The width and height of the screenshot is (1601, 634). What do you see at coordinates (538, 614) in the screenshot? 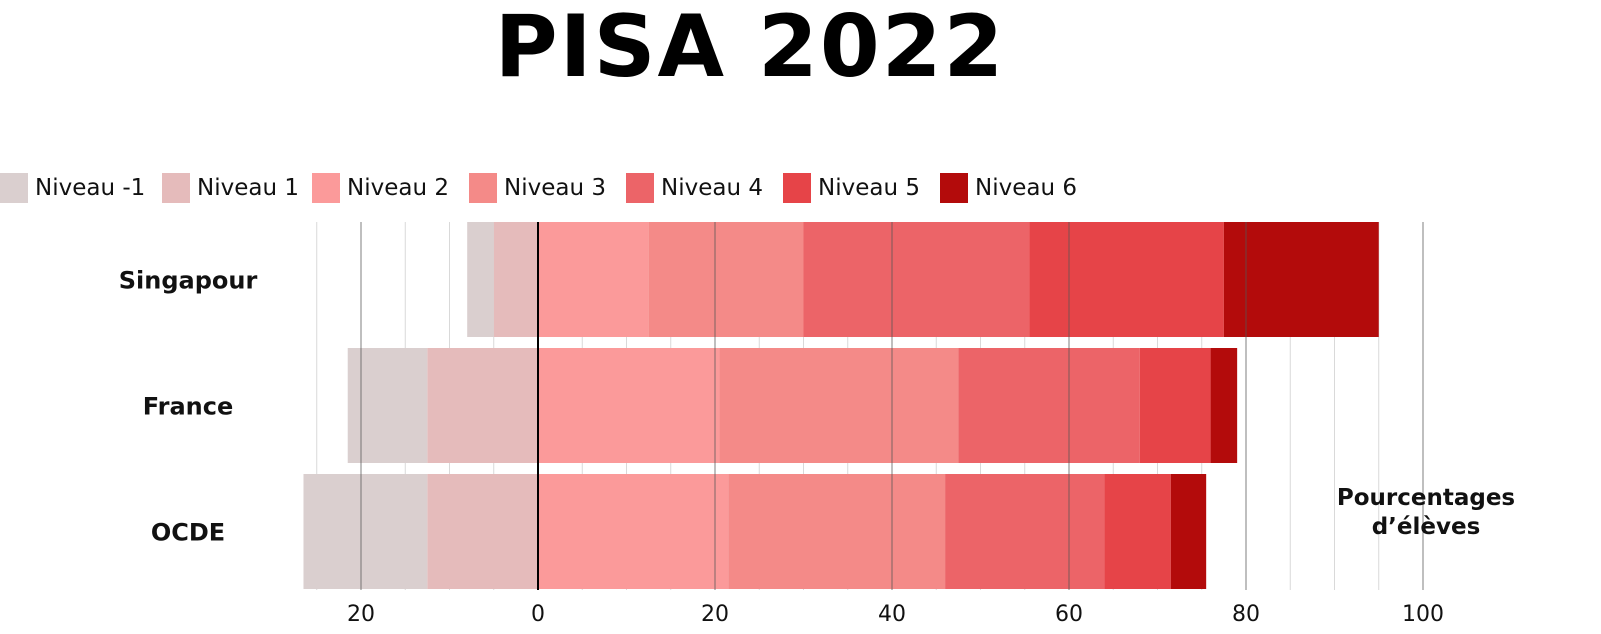
I see `x-tick-label: 0` at bounding box center [538, 614].